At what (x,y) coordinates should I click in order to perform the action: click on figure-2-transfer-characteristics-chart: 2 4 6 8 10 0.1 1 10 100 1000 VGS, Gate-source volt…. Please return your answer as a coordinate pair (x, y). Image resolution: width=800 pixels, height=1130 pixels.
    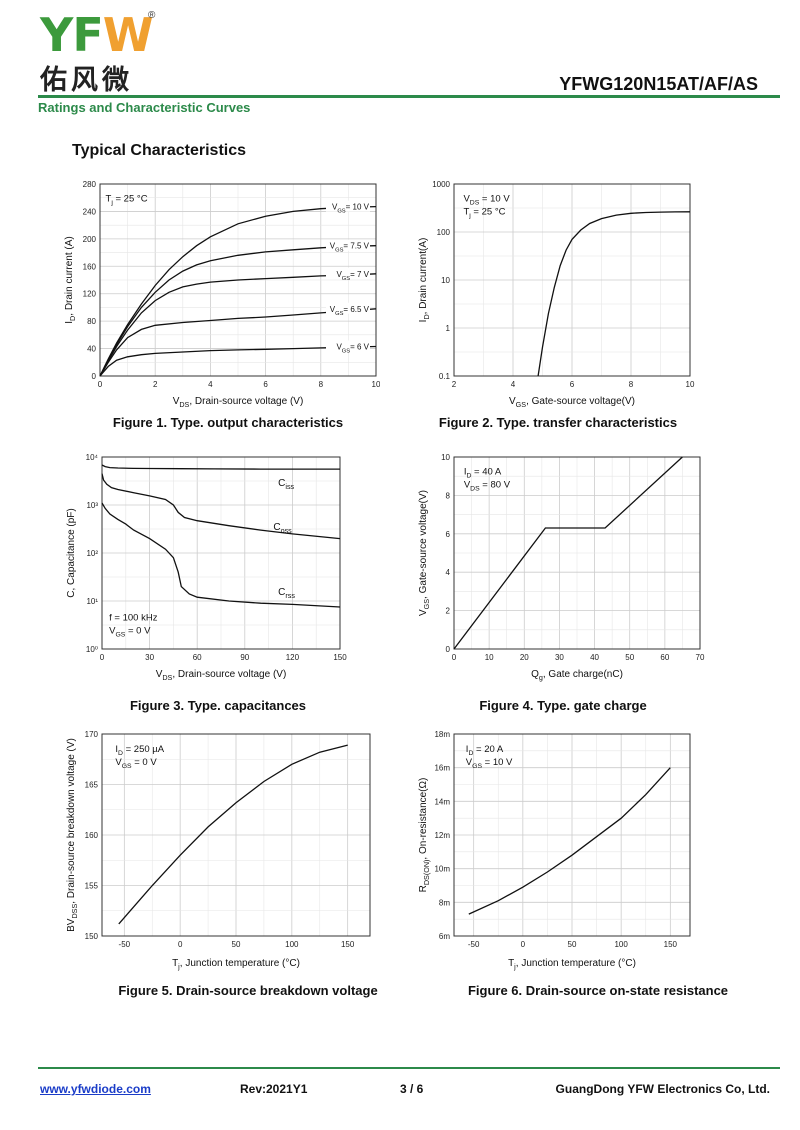
    Looking at the image, I should click on (556, 294).